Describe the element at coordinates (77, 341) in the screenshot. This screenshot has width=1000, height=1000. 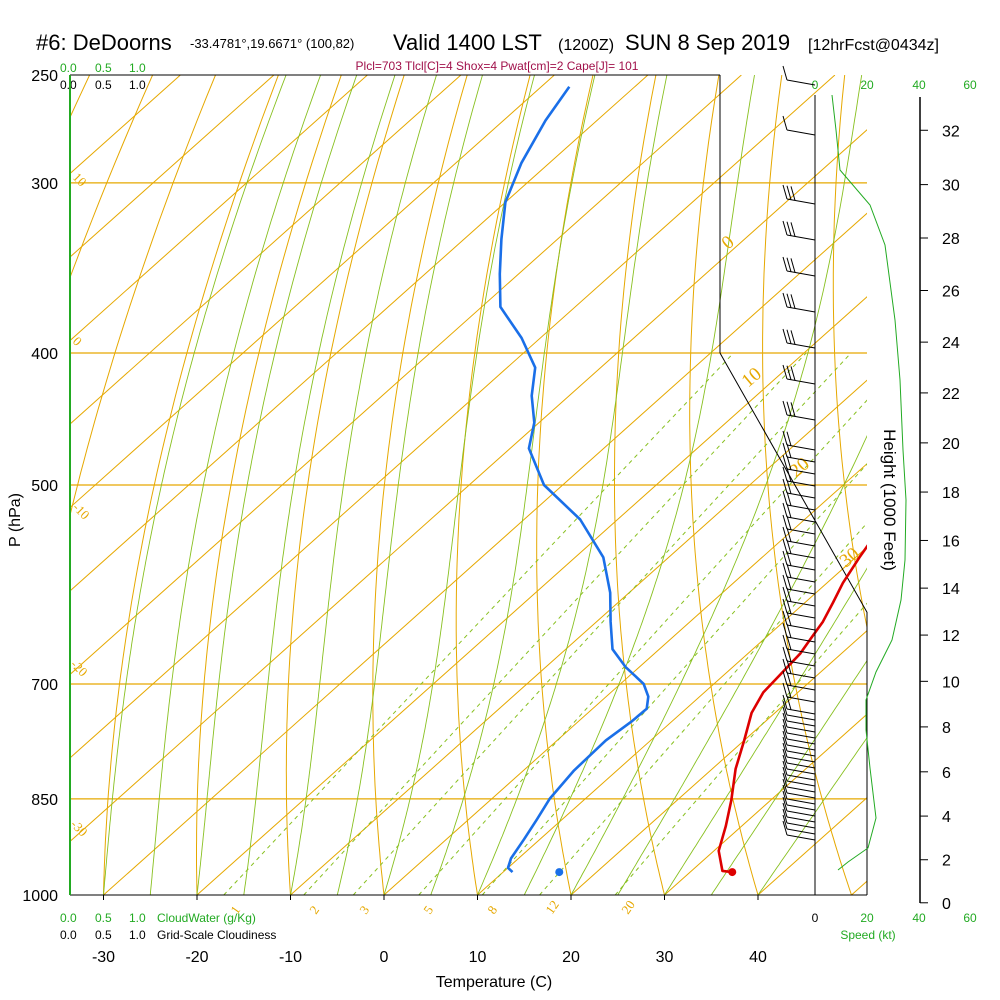
I see `dry-adiabat-label-0: 0` at that location.